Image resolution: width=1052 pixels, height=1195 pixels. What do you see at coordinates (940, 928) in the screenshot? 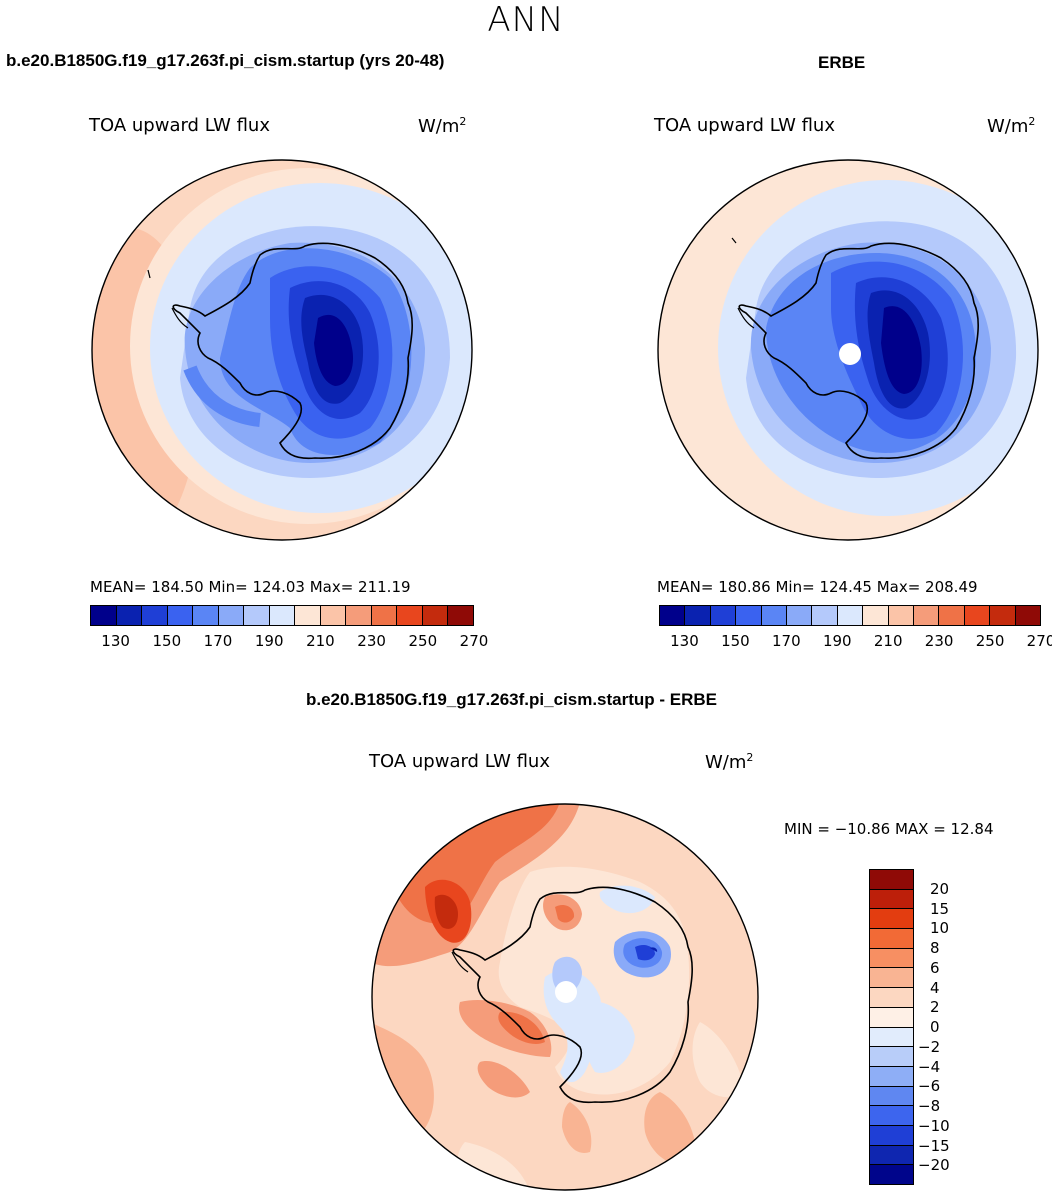
I see `colorbar-tick-label: 10` at bounding box center [940, 928].